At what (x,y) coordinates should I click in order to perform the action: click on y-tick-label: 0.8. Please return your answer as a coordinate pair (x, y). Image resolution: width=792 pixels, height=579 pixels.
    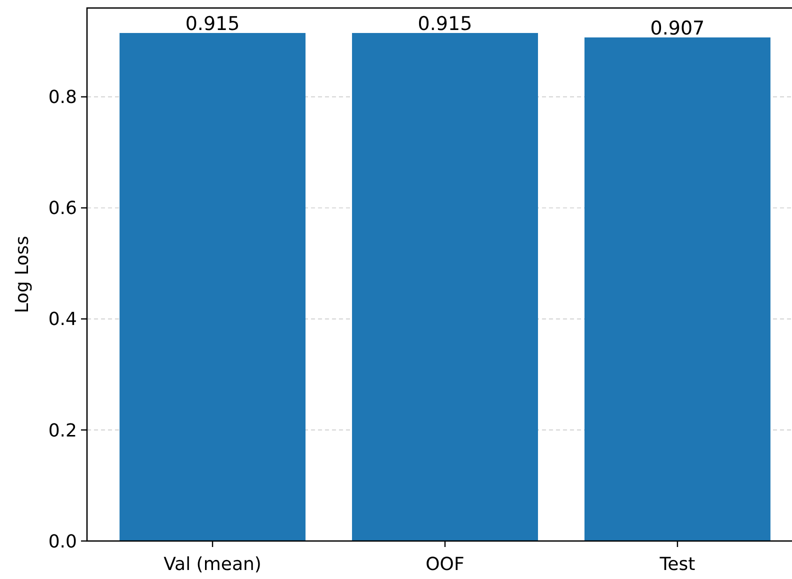
    Looking at the image, I should click on (62, 97).